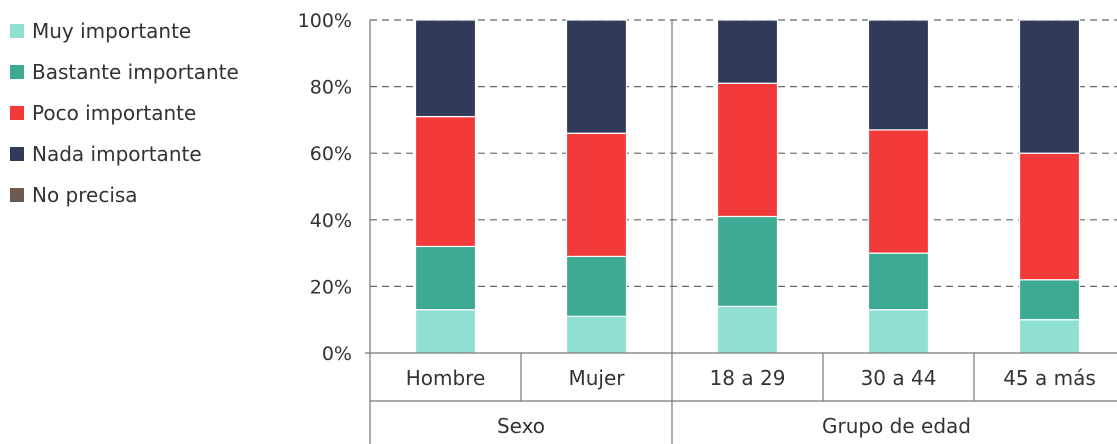 The image size is (1117, 444). What do you see at coordinates (331, 154) in the screenshot?
I see `y-tick-label: 60%` at bounding box center [331, 154].